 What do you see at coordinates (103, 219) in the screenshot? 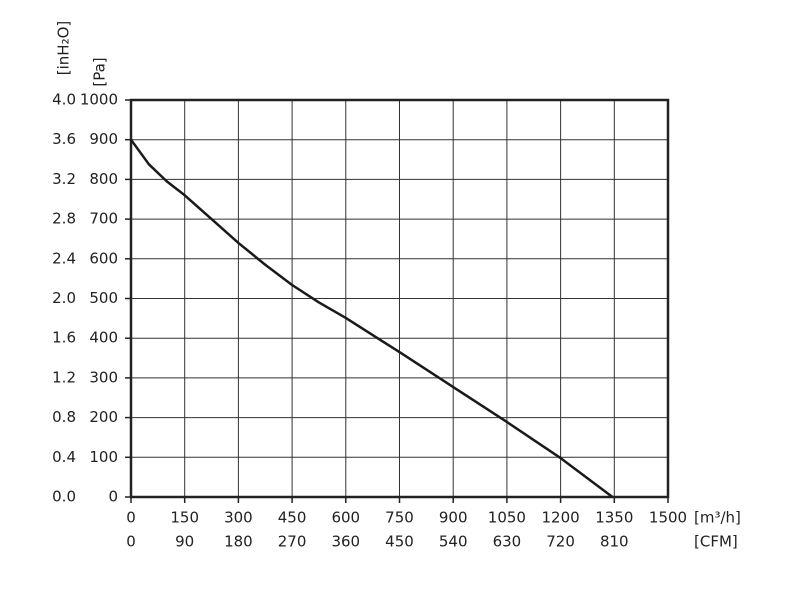
I see `y-tick-label: 700` at bounding box center [103, 219].